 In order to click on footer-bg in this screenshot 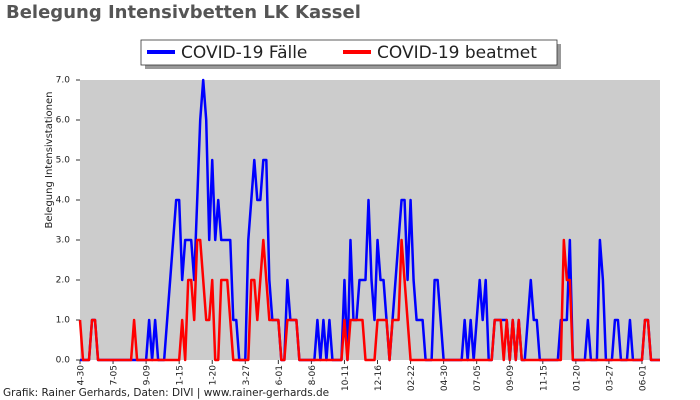, I will do `click(167, 392)`.